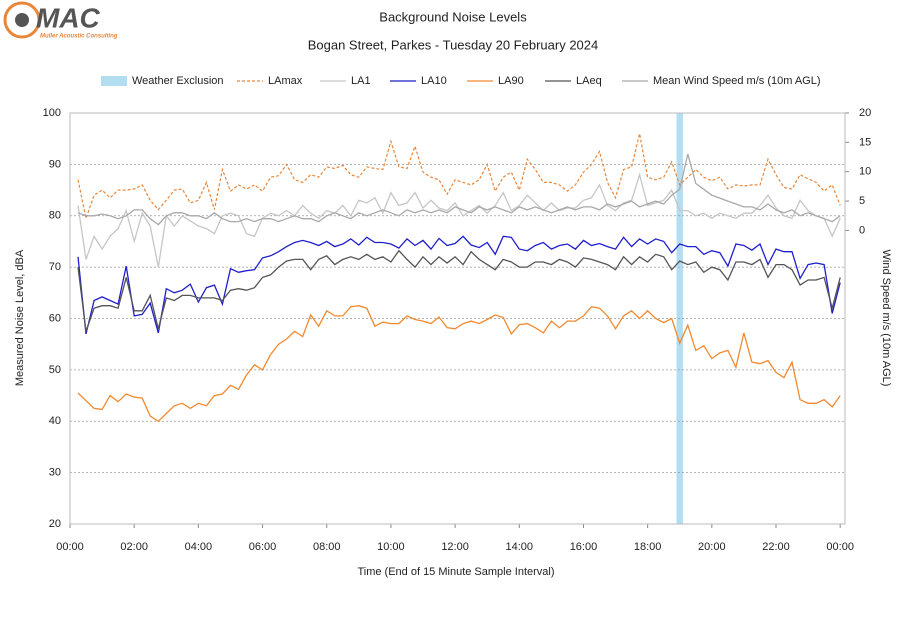 The height and width of the screenshot is (626, 907). I want to click on x-axis-label: Time (End of 15 Minute Sample Interval), so click(455, 572).